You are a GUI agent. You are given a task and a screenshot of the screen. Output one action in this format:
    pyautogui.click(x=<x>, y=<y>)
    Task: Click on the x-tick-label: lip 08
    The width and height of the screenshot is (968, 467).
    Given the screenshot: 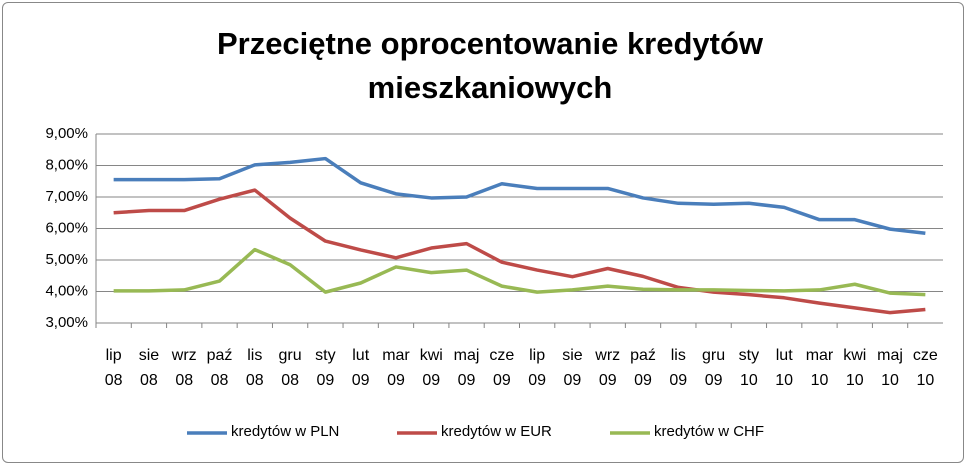 What is the action you would take?
    pyautogui.click(x=113, y=368)
    